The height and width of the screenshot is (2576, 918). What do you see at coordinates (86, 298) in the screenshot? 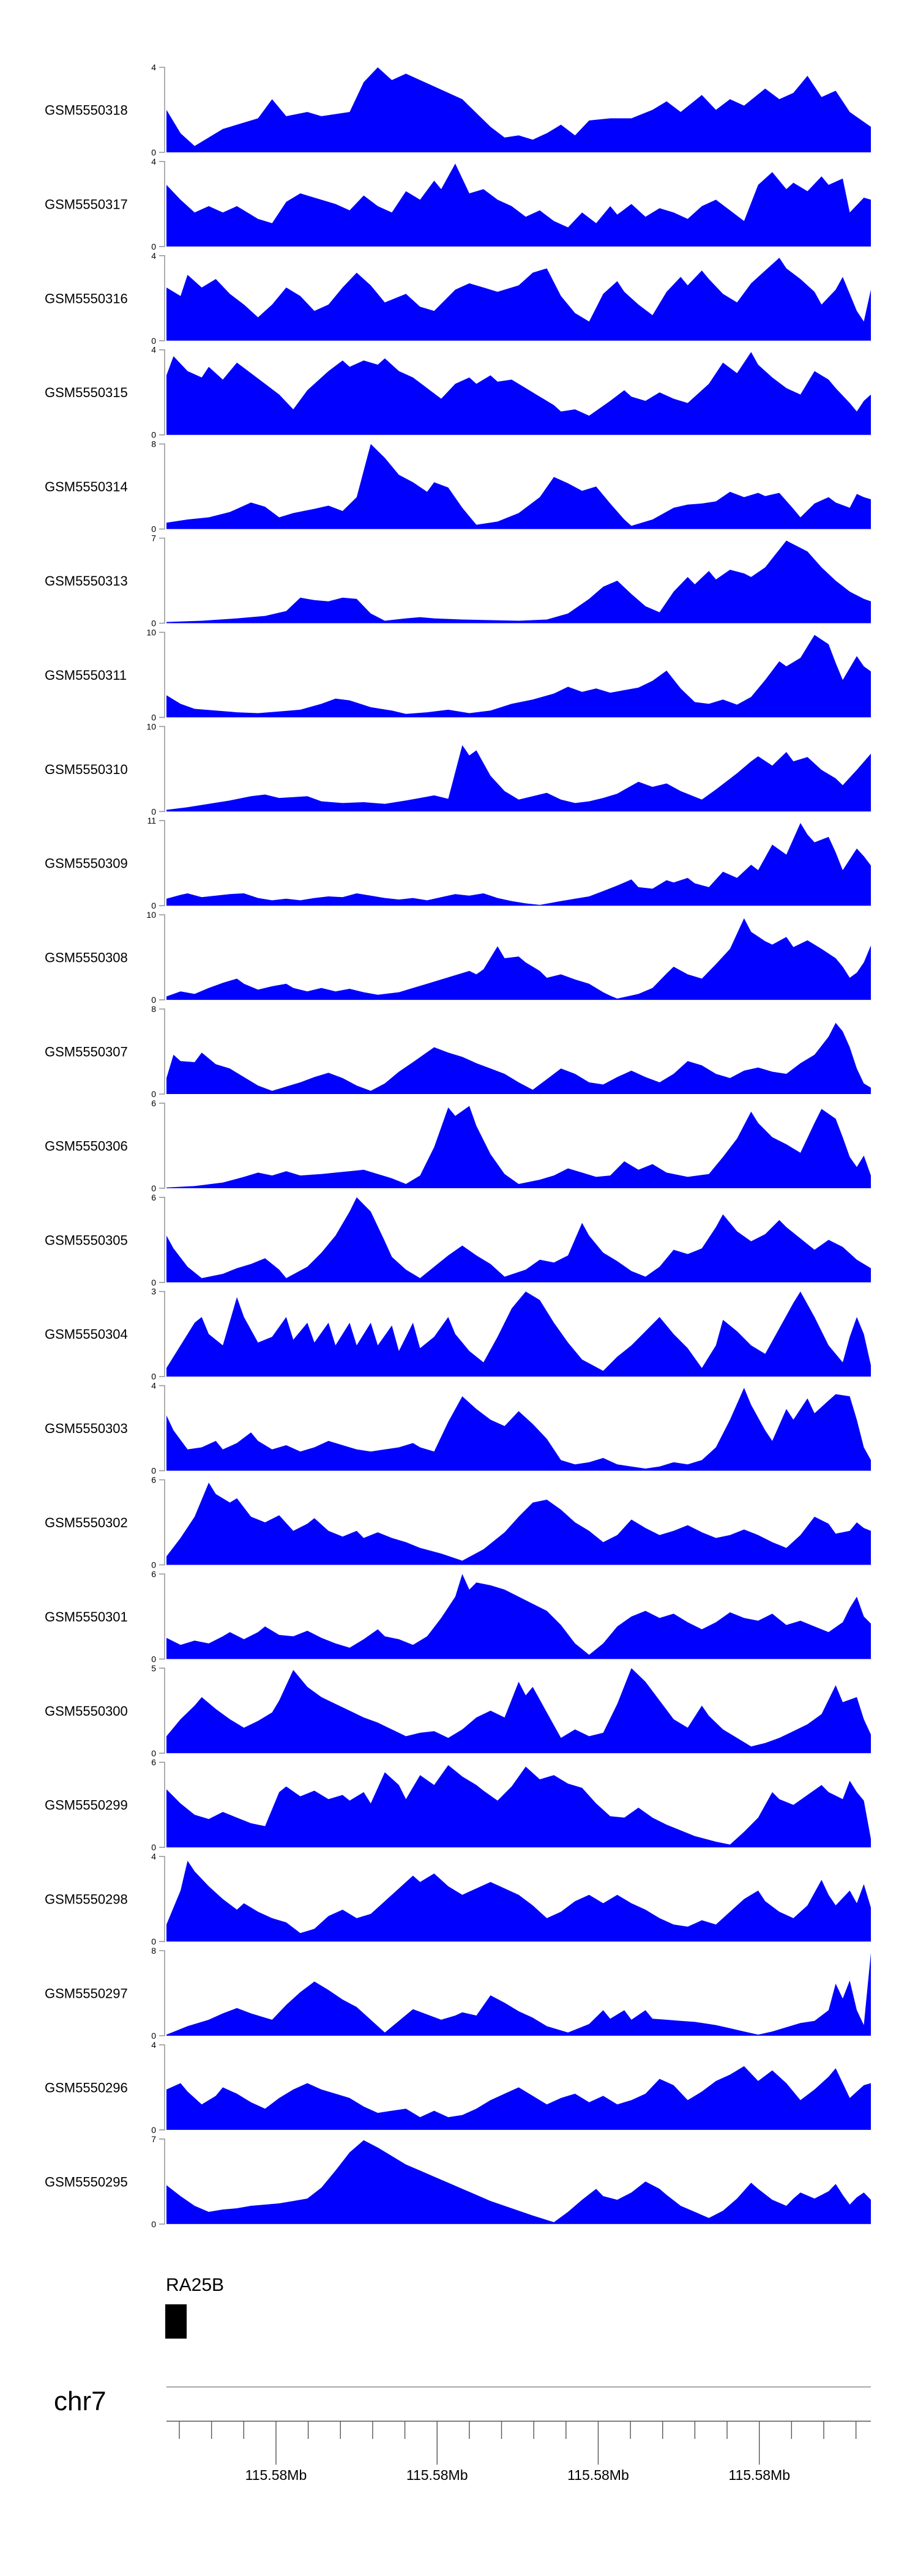
I see `track-label: GSM5550316` at bounding box center [86, 298].